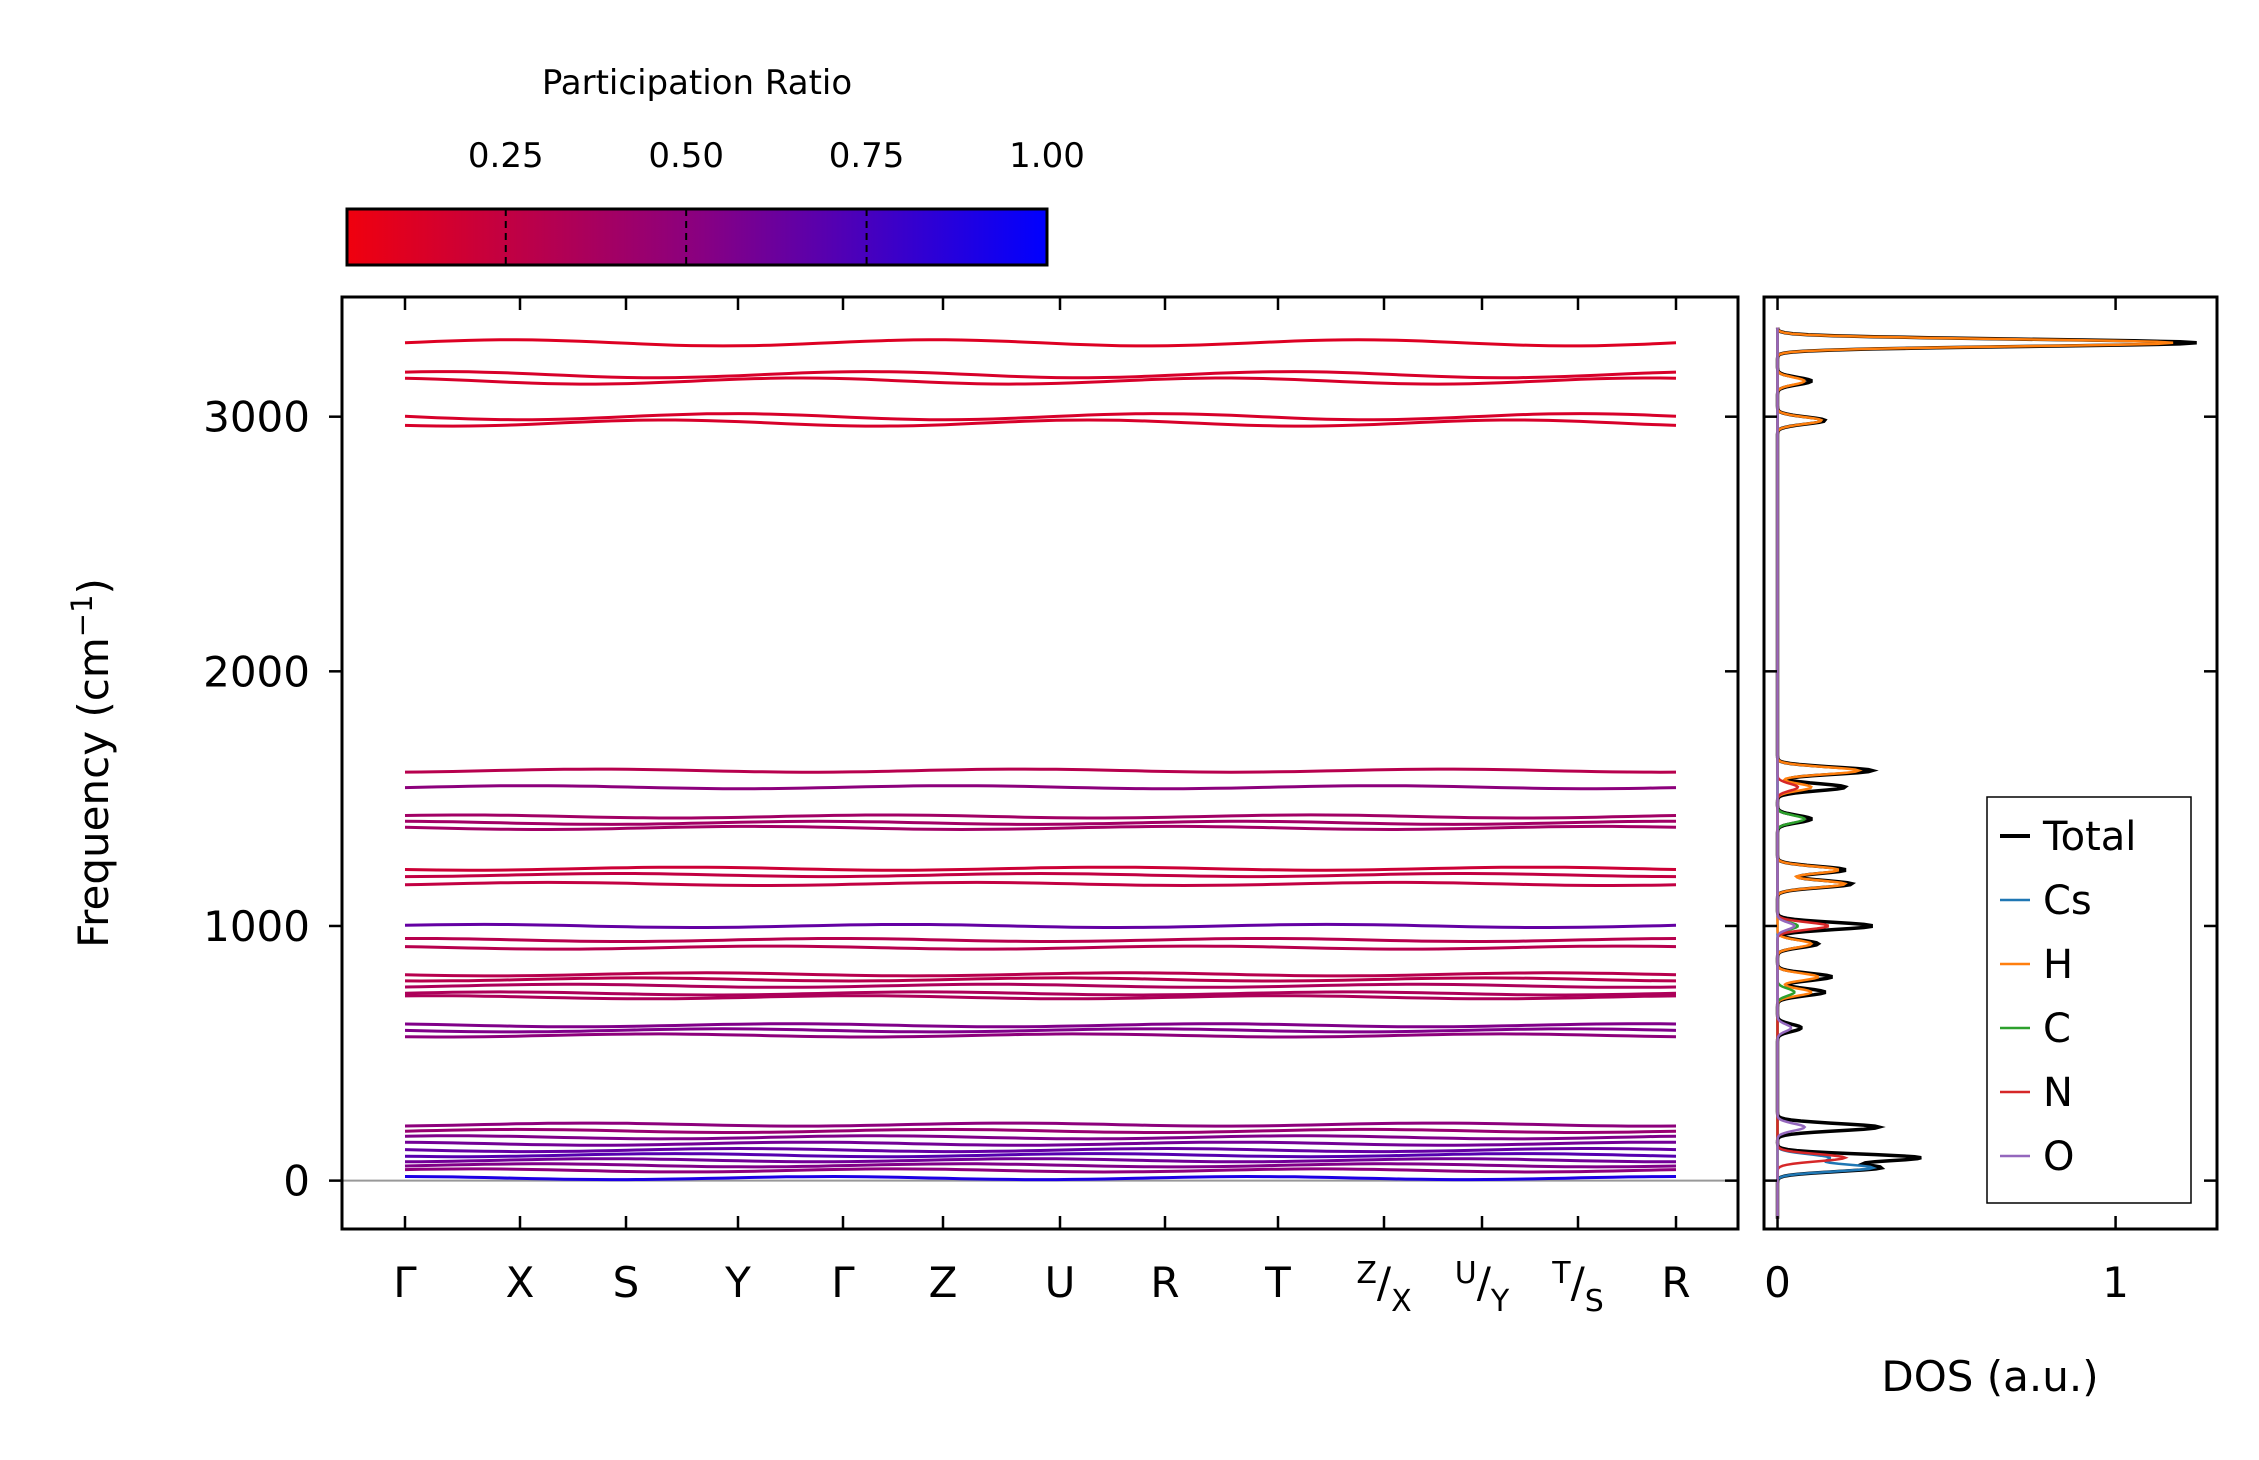 The height and width of the screenshot is (1460, 2259). I want to click on band-ytick-label-2: 2000, so click(256, 671).